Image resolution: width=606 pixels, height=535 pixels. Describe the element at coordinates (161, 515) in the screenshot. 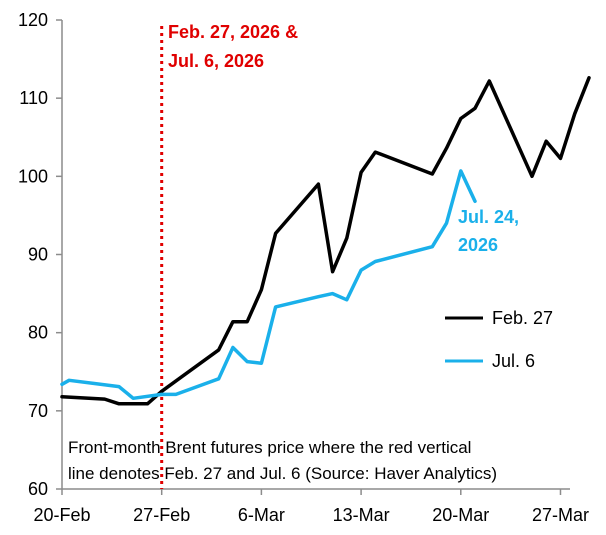

I see `x-tick-label: 27-Feb` at that location.